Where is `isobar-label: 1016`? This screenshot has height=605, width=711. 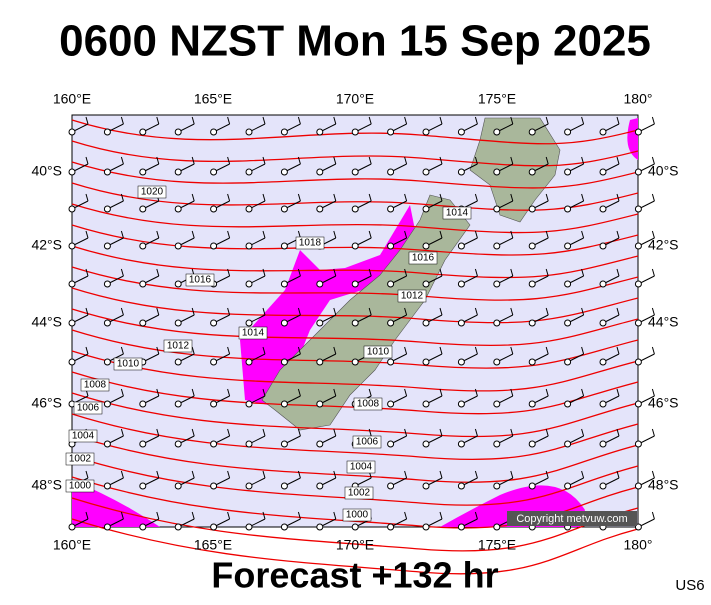
isobar-label: 1016 is located at coordinates (200, 280).